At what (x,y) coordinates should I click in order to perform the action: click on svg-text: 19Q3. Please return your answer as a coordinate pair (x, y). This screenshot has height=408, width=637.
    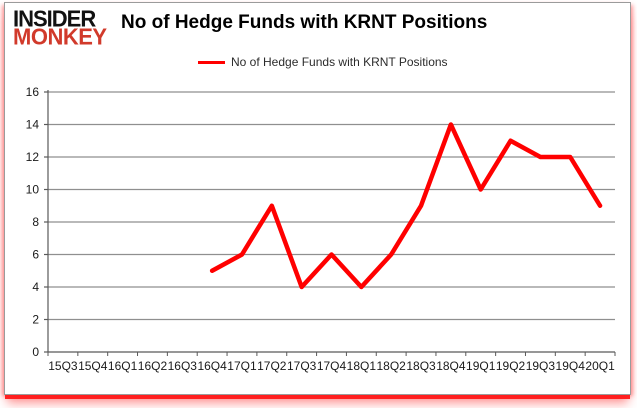
    Looking at the image, I should click on (541, 366).